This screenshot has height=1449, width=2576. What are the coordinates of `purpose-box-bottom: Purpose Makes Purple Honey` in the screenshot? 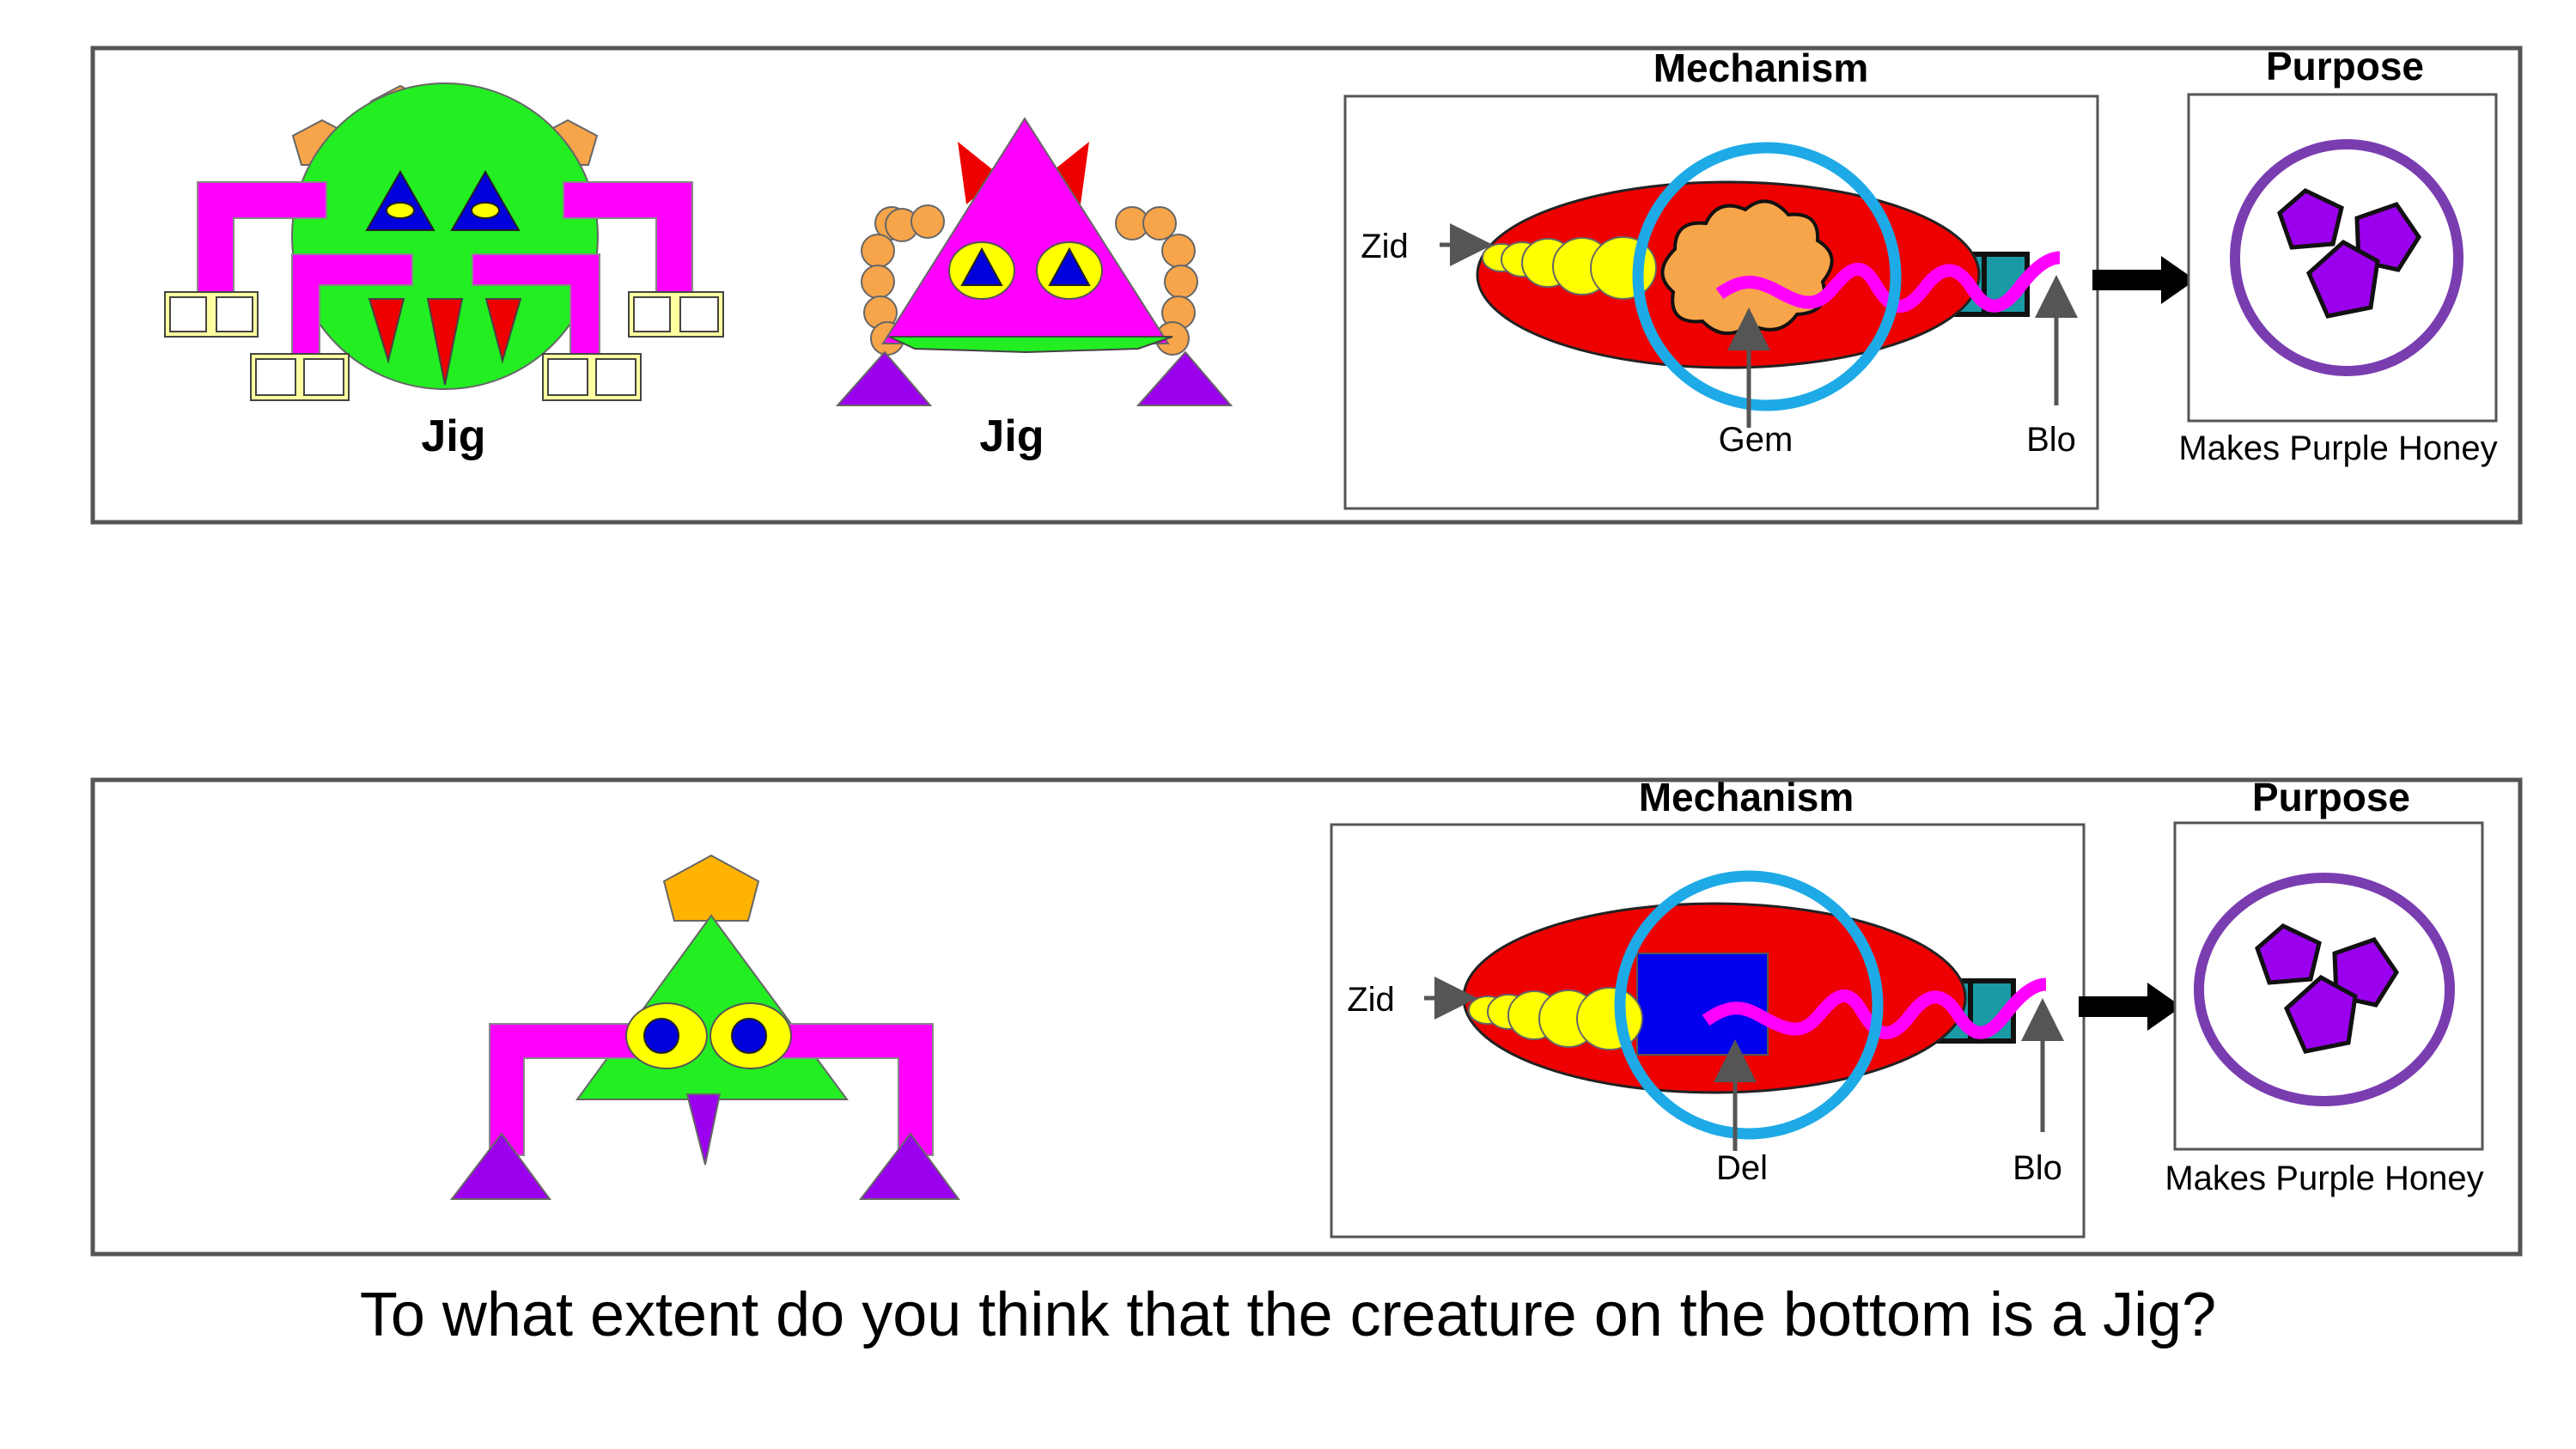 It's located at (2324, 986).